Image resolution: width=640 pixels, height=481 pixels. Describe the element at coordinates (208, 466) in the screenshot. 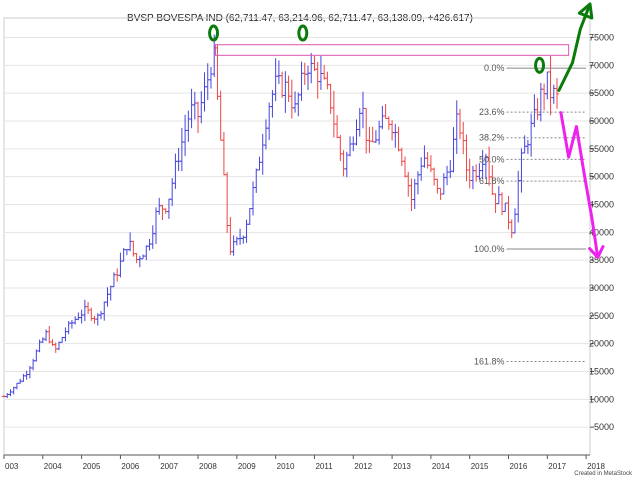

I see `x-tick-label: 2008` at that location.